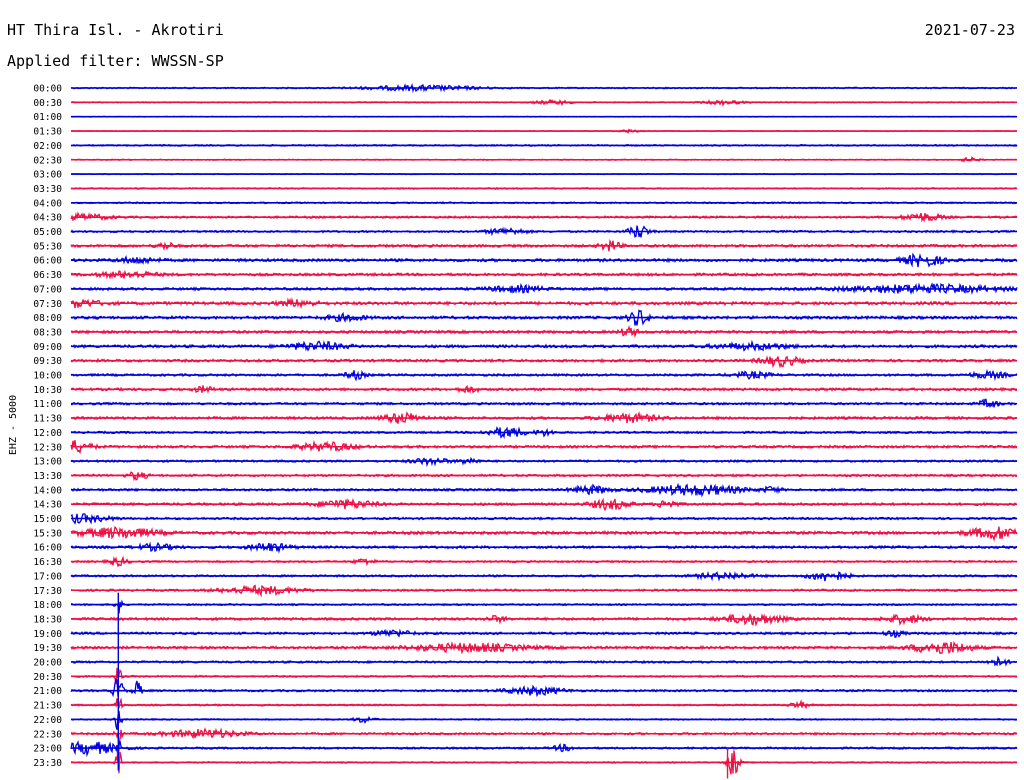 This screenshot has height=780, width=1024. I want to click on filter-label: Applied filter: WWSSN-SP, so click(115, 61).